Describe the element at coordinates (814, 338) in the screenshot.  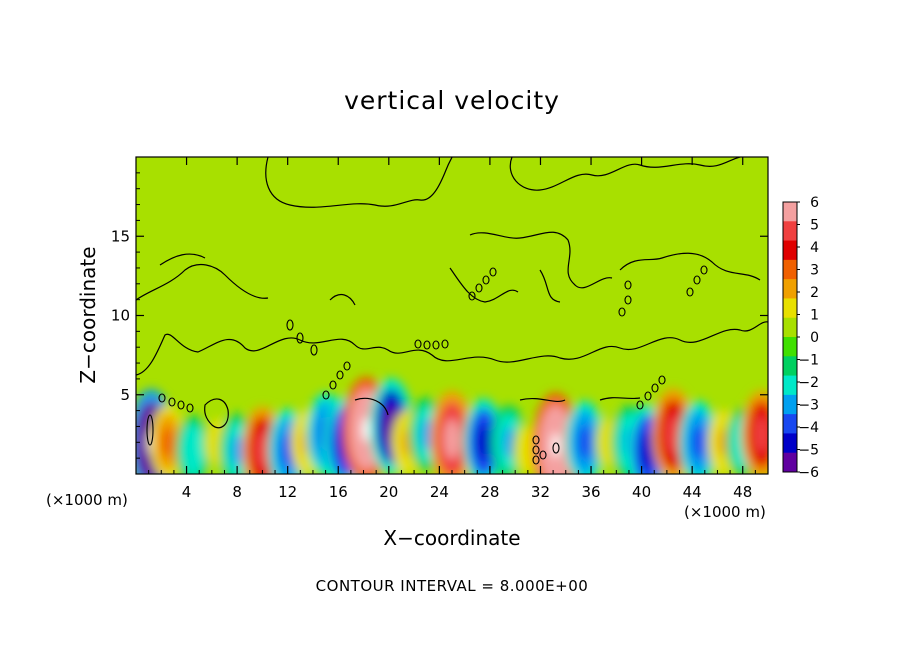
I see `colorbar-label: 0` at that location.